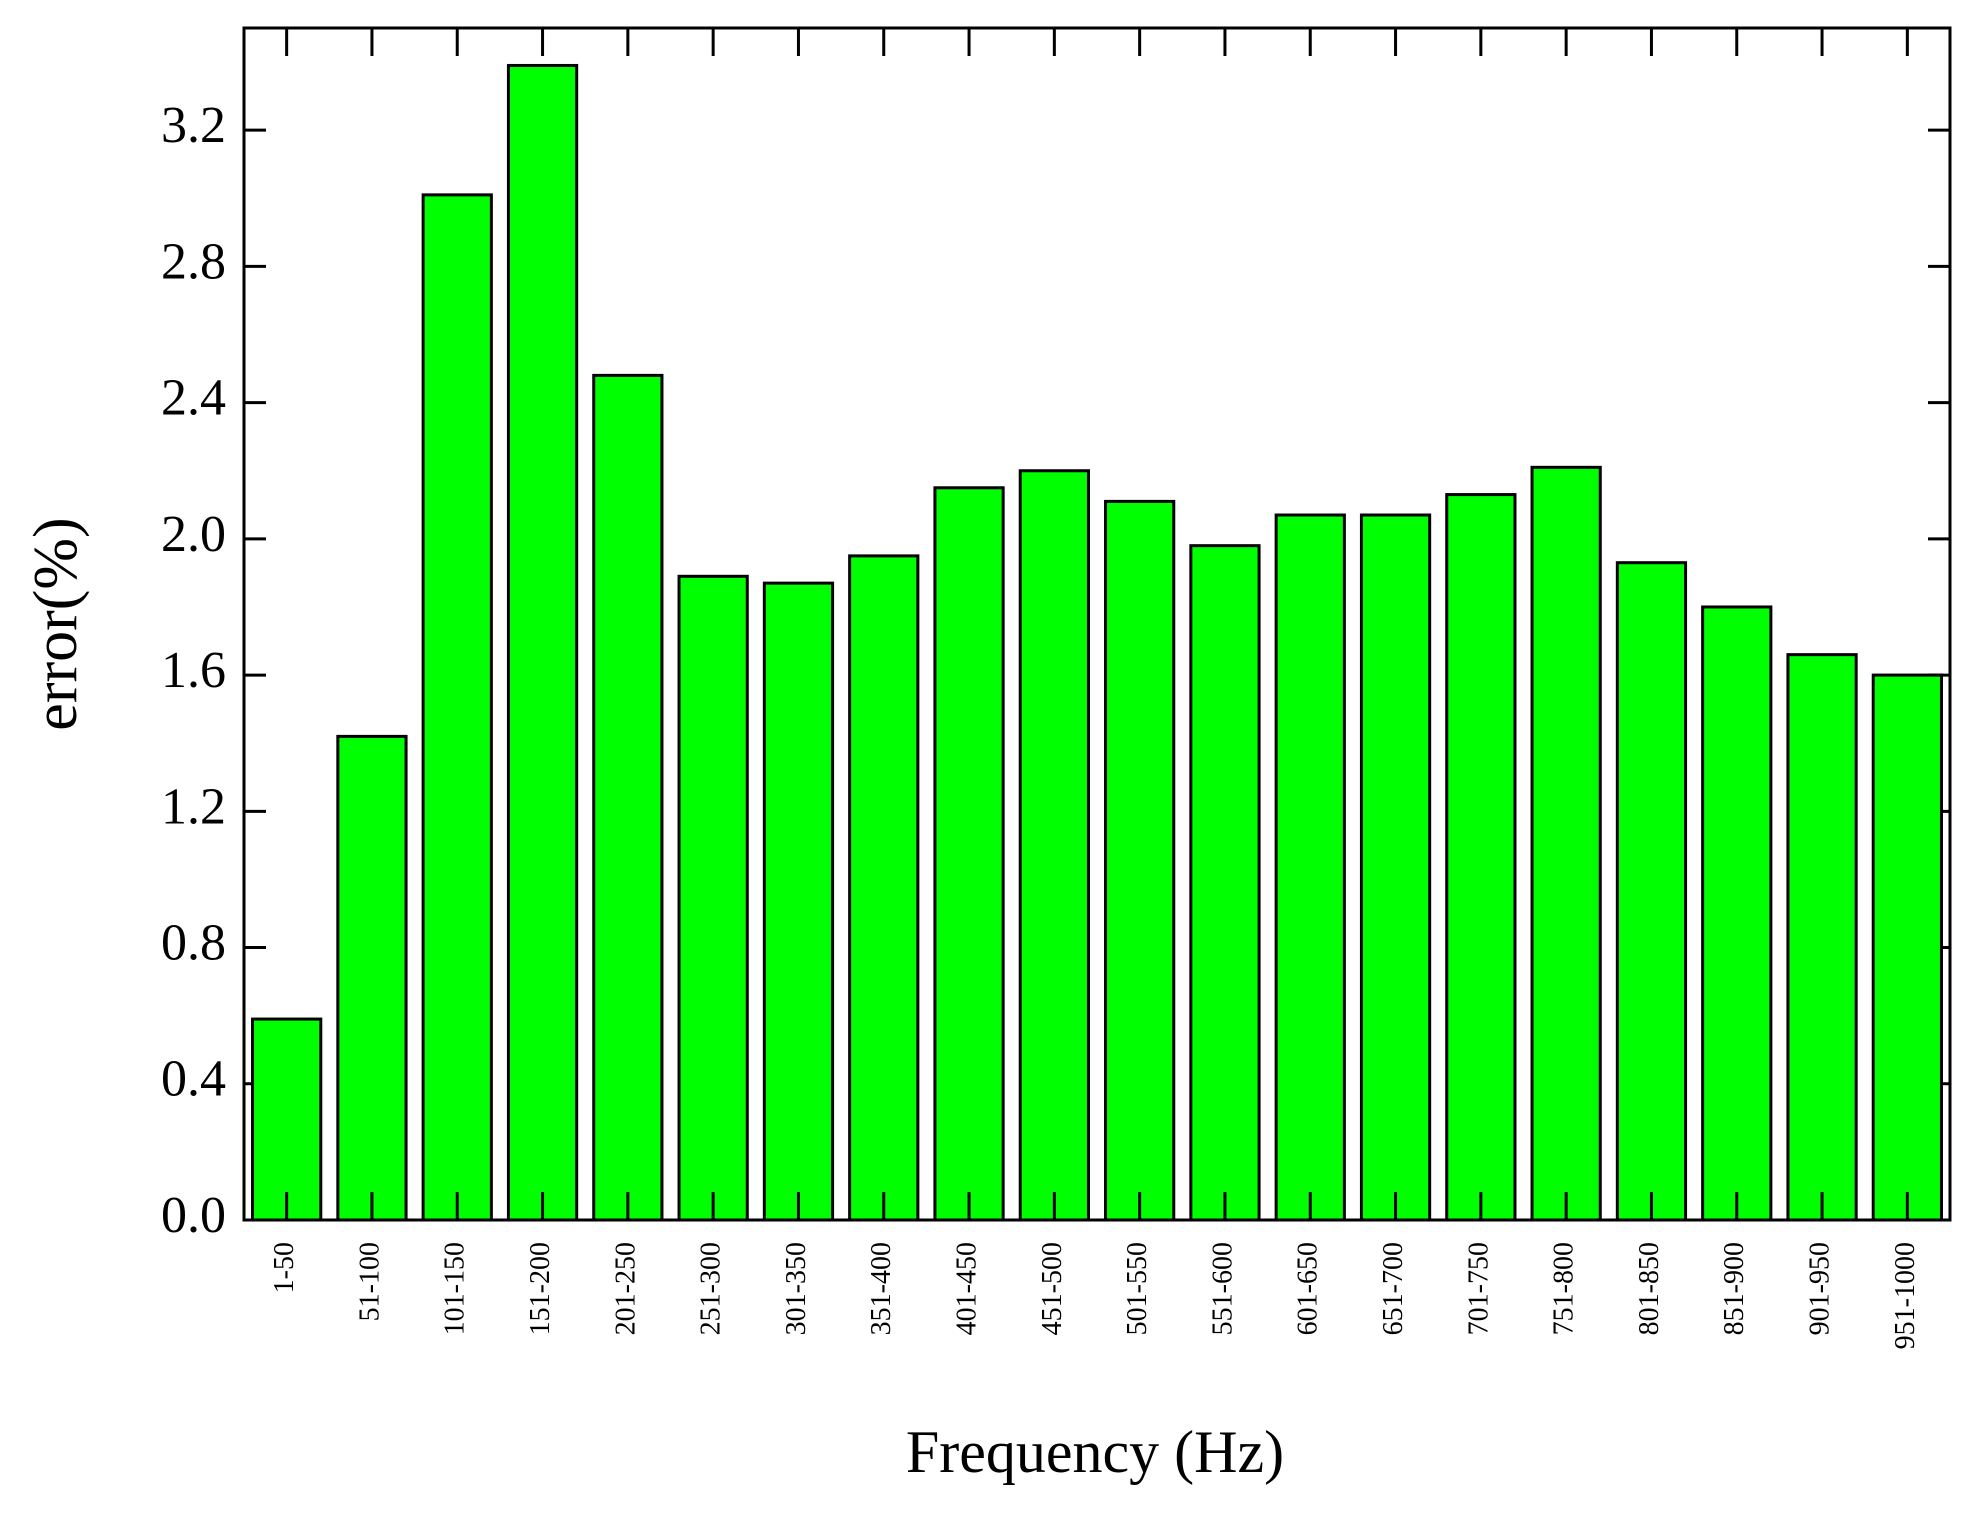 This screenshot has height=1528, width=1980. Describe the element at coordinates (625, 1288) in the screenshot. I see `x-tick-label: 201-250` at that location.